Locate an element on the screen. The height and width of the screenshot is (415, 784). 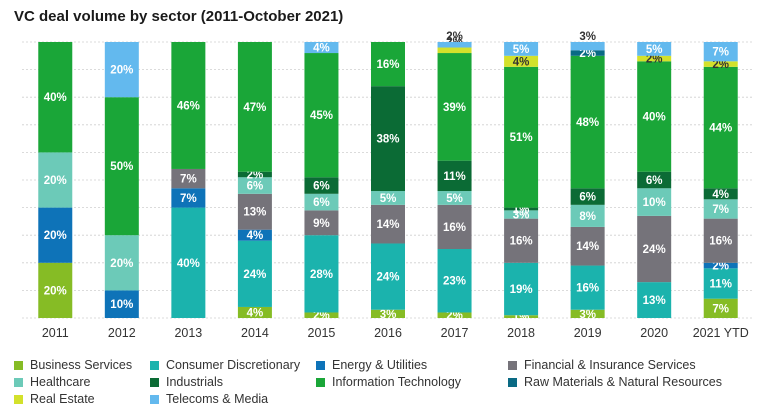
x-tick-label: 2018 is located at coordinates (521, 333).